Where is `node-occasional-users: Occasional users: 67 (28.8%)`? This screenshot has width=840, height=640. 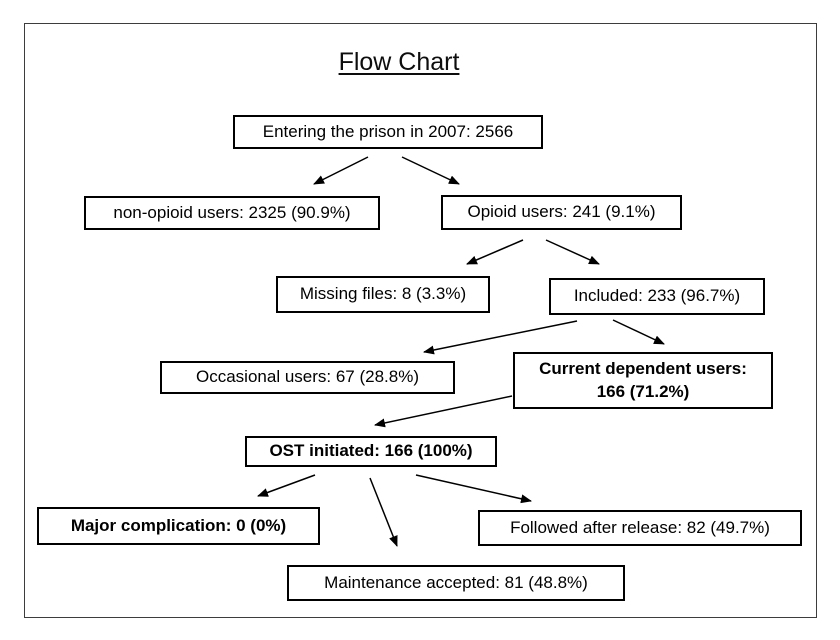
node-occasional-users: Occasional users: 67 (28.8%) is located at coordinates (307, 377).